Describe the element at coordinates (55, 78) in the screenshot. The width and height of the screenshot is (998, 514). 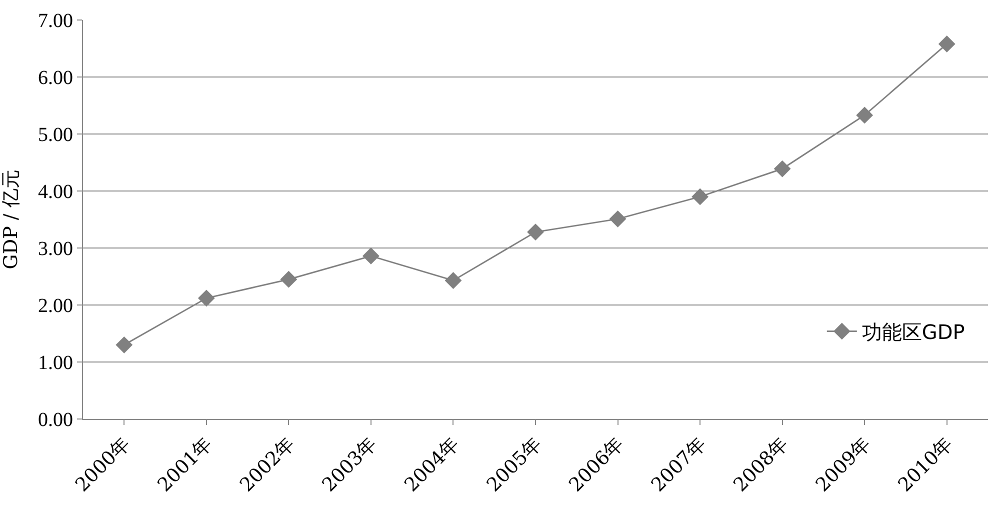
I see `y-tick-label: 6.00` at that location.